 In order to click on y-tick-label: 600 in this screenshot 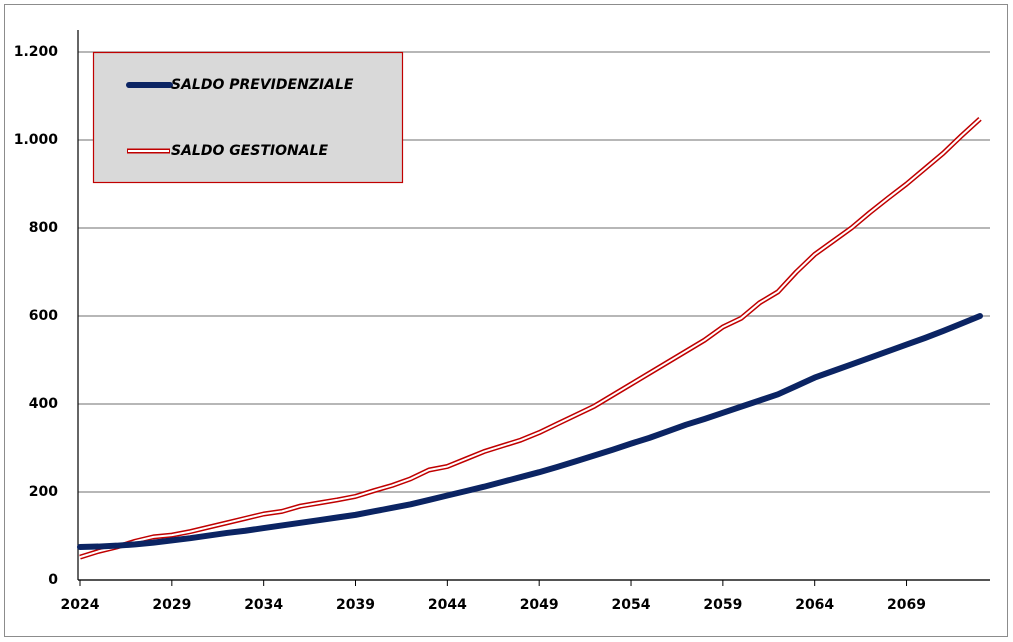, I will do `click(43, 316)`.